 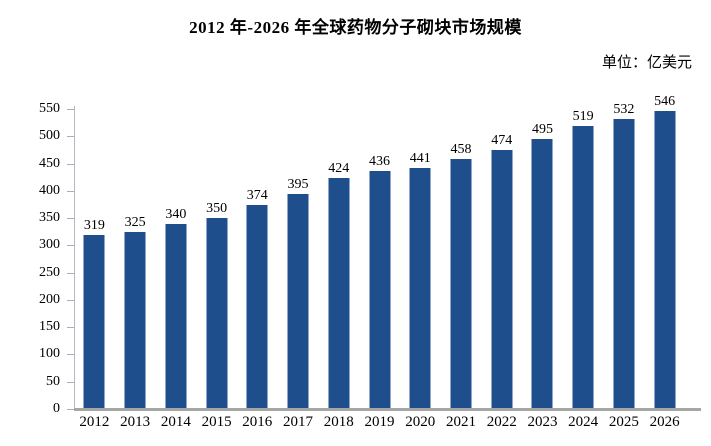 I want to click on y-tick-label: 100, so click(x=49, y=354).